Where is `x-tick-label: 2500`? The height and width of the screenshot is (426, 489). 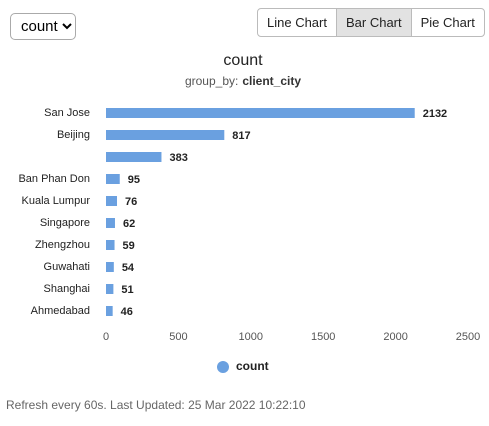 x-tick-label: 2500 is located at coordinates (468, 337).